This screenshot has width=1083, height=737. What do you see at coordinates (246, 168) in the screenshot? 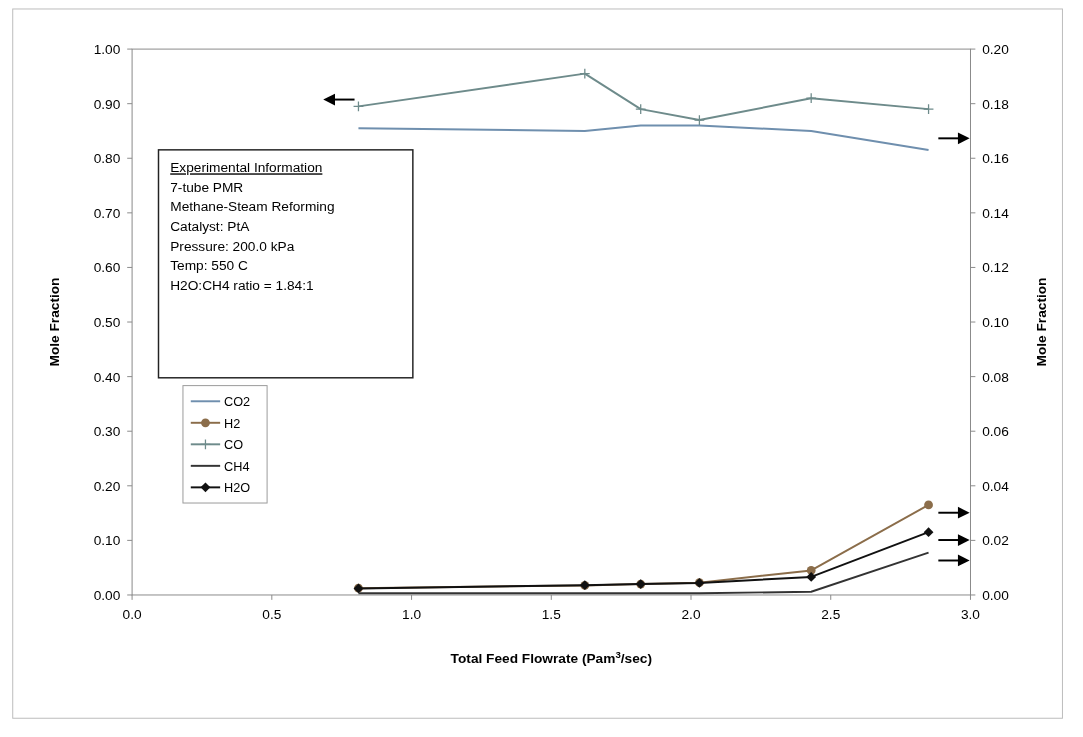
I see `annotation: Experimental Information` at bounding box center [246, 168].